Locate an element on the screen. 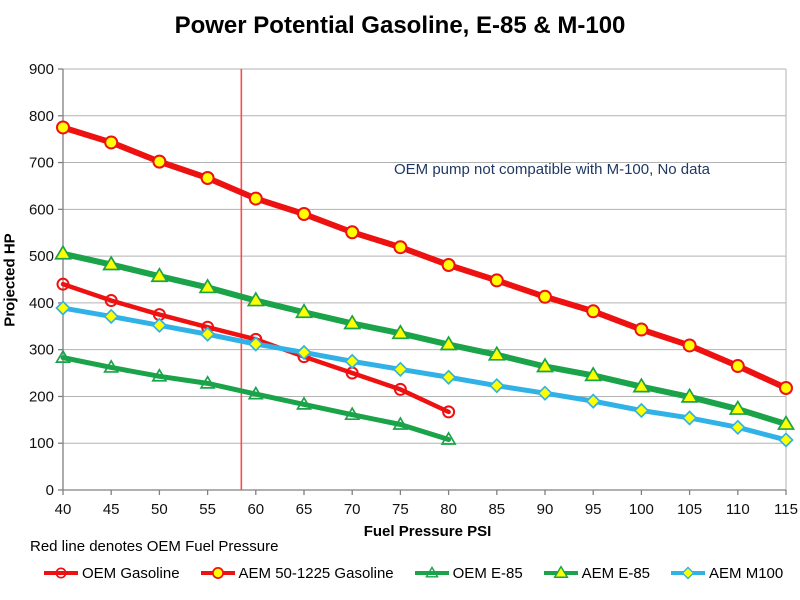 This screenshot has width=800, height=600. legend-label-aem-m100: AEM M100 is located at coordinates (746, 573).